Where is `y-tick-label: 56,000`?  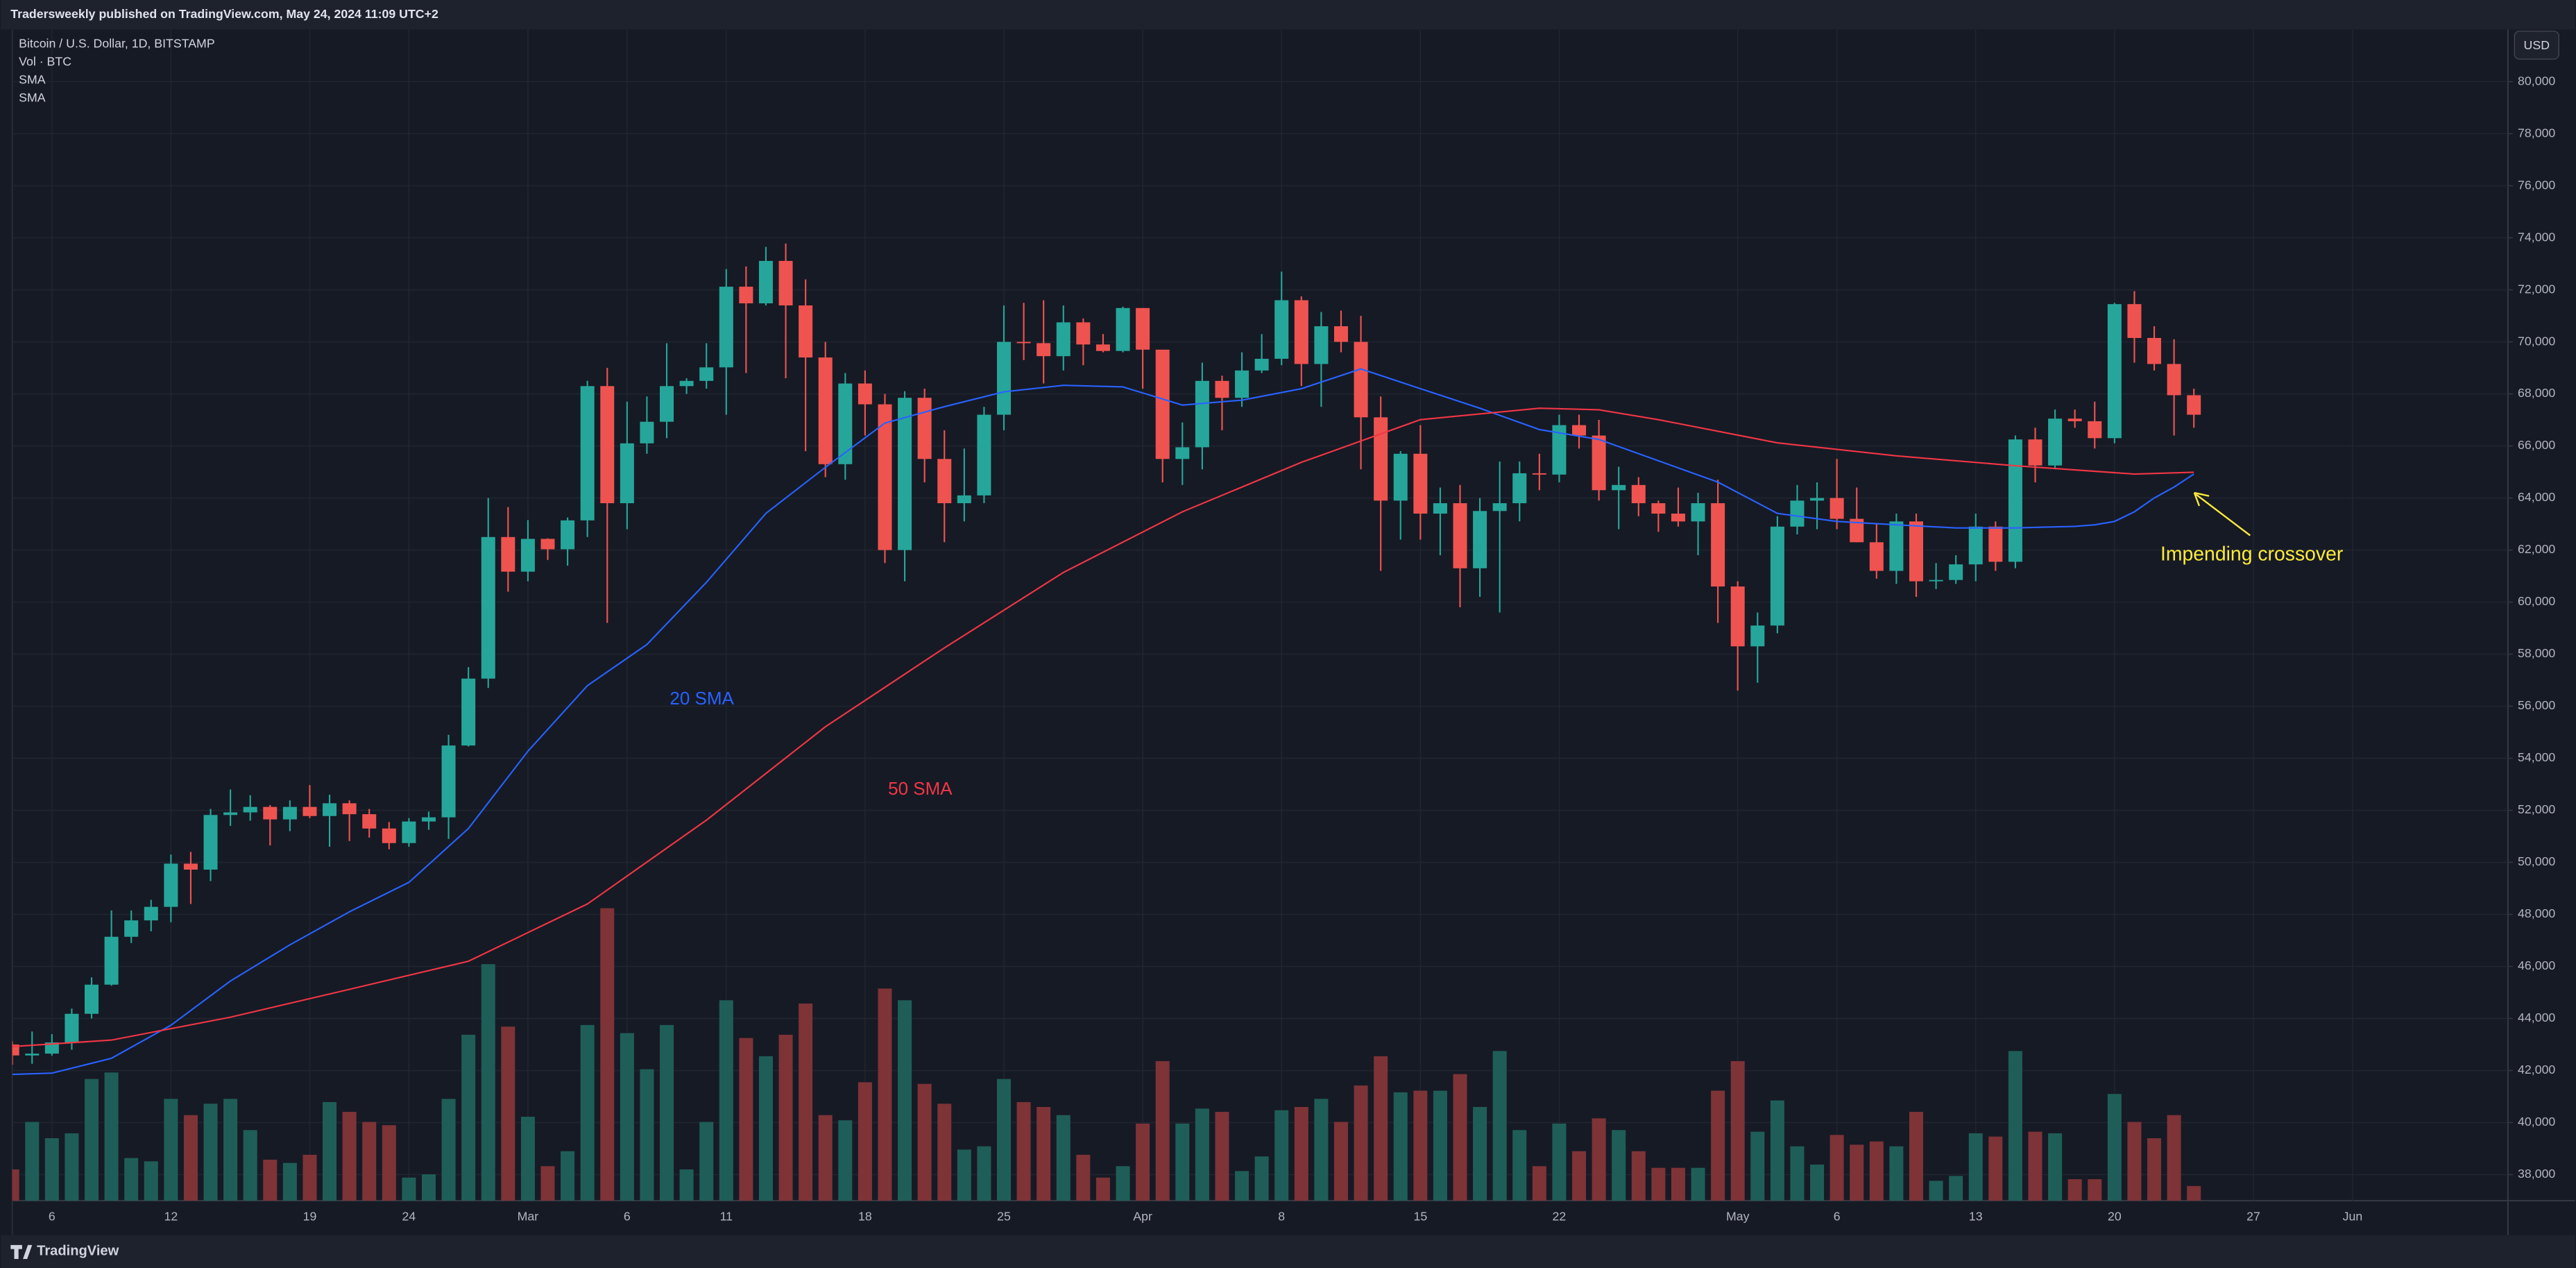 y-tick-label: 56,000 is located at coordinates (2536, 705).